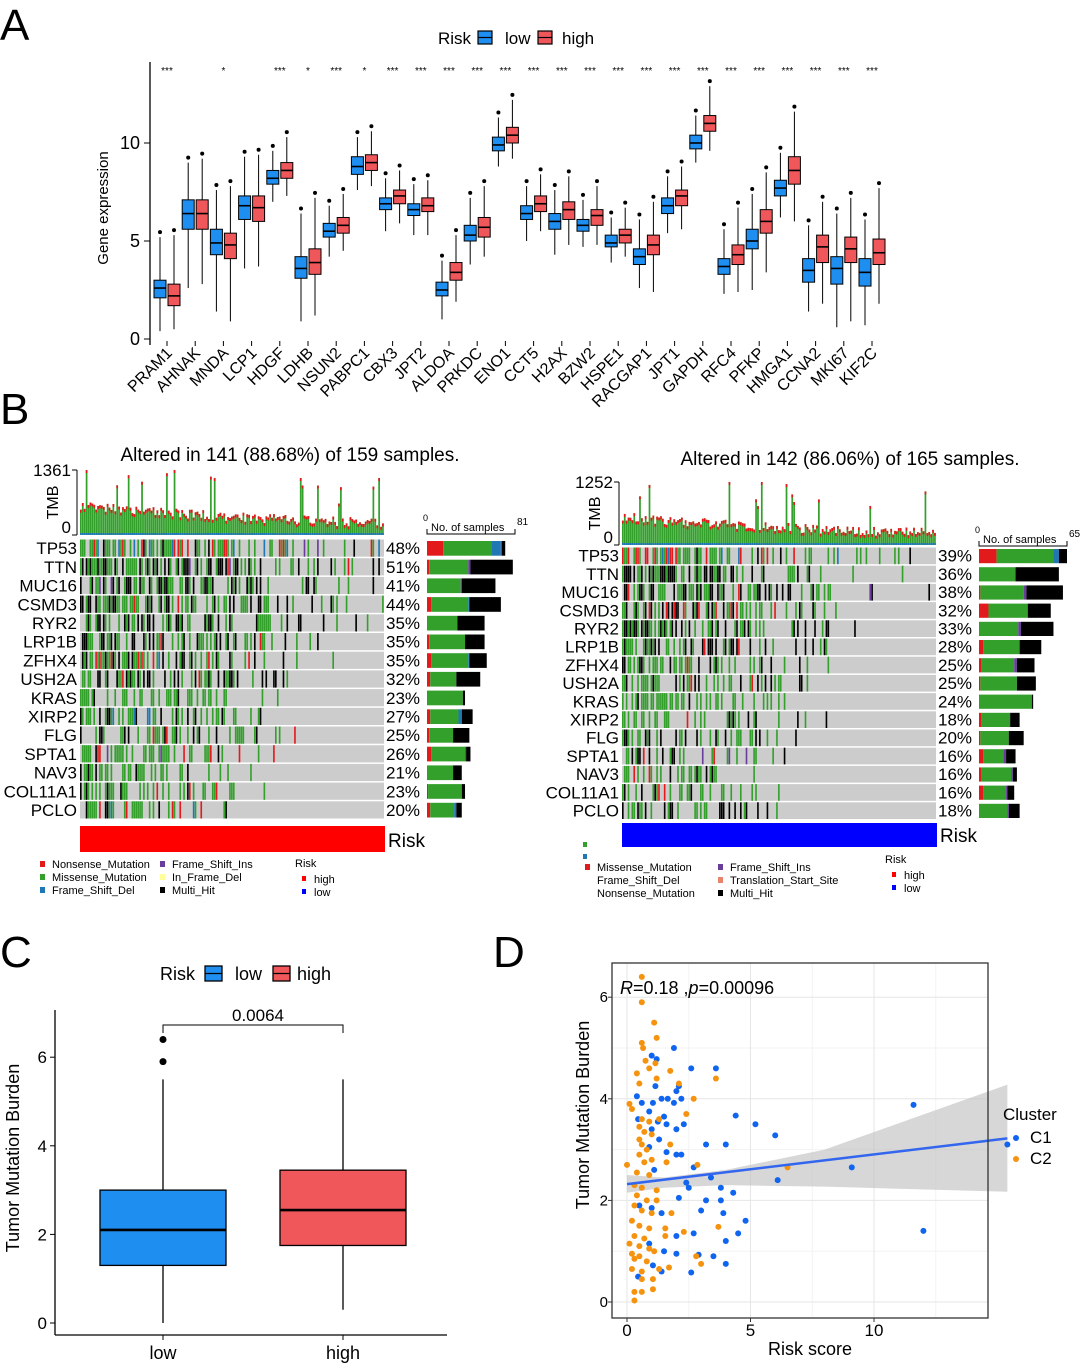 The image size is (1080, 1365). What do you see at coordinates (812, 592) in the screenshot?
I see `gene-row-MUC16: MUC16 38%` at bounding box center [812, 592].